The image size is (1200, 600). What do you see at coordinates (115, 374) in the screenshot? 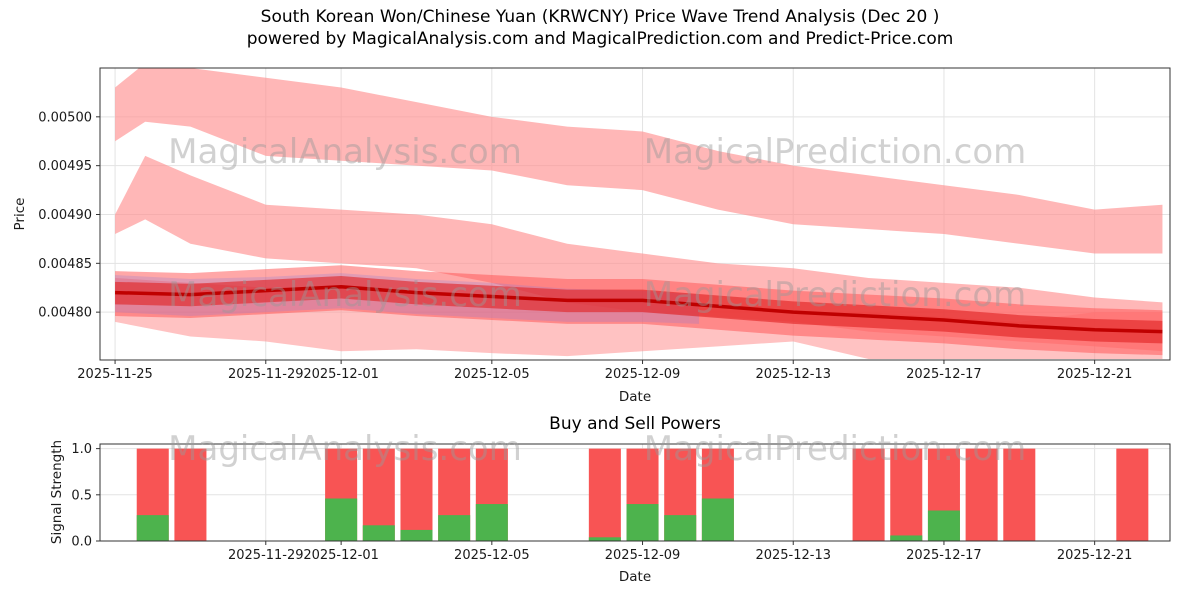
I see `x-tick-label: 2025-11-25` at bounding box center [115, 374].